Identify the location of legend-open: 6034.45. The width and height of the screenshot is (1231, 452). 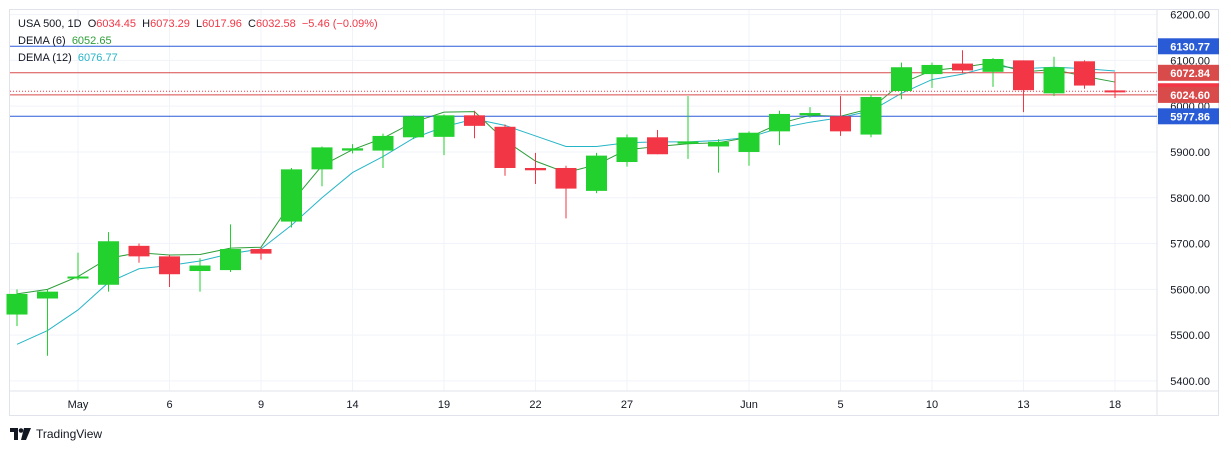
(116, 24).